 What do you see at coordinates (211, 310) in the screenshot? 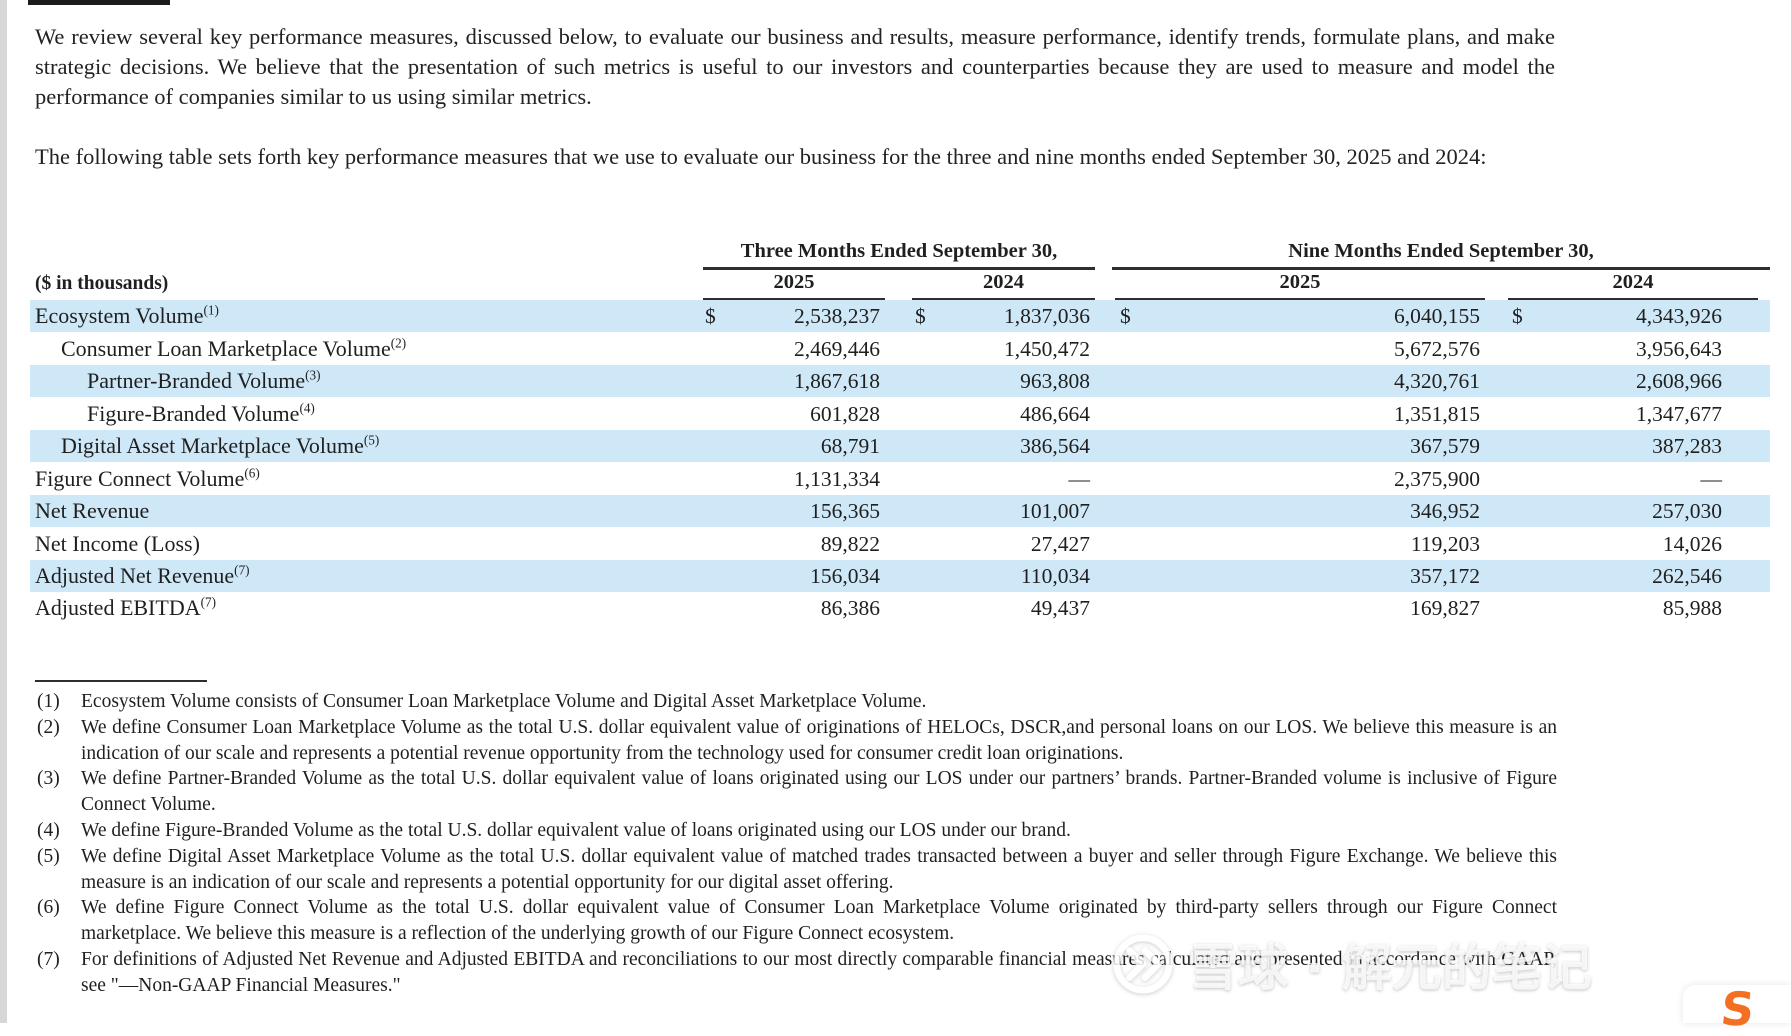
I see `footnote-ref: (1)` at bounding box center [211, 310].